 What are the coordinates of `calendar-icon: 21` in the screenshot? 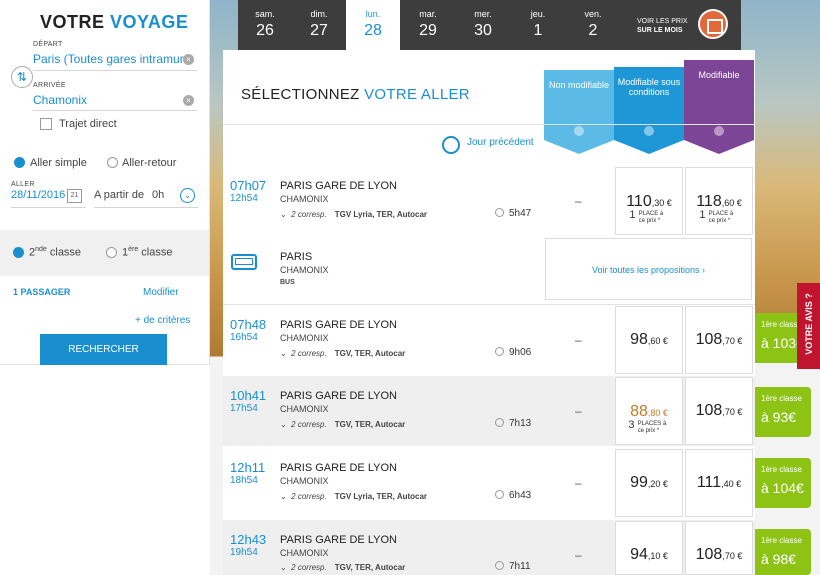 It's located at (74, 196).